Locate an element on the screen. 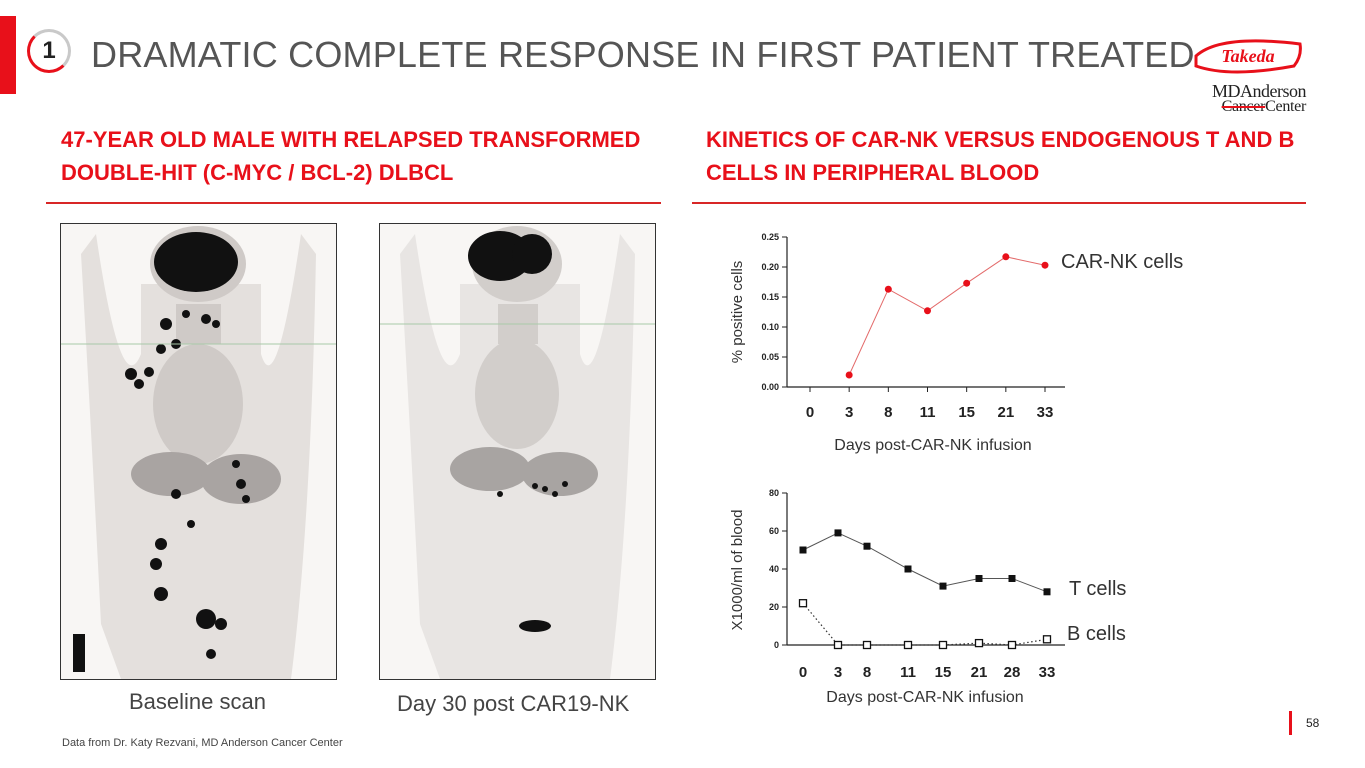 Image resolution: width=1365 pixels, height=768 pixels. y-tick-label: 40 is located at coordinates (774, 569).